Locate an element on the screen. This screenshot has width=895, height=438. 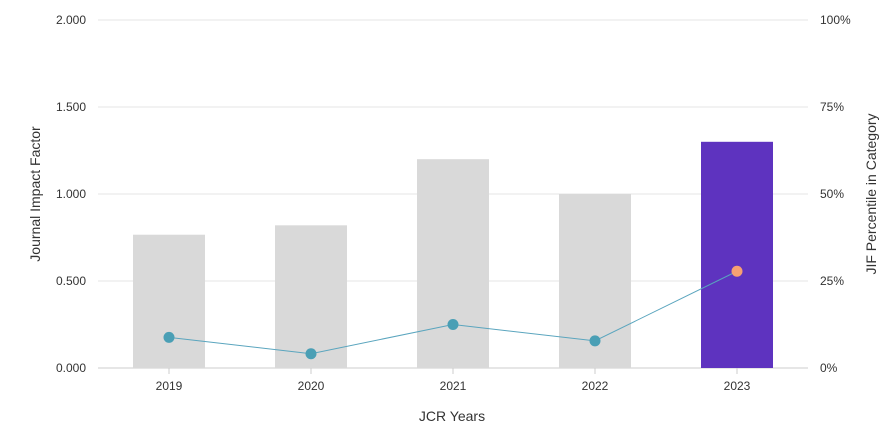
x-tick-label: 2021 is located at coordinates (453, 386).